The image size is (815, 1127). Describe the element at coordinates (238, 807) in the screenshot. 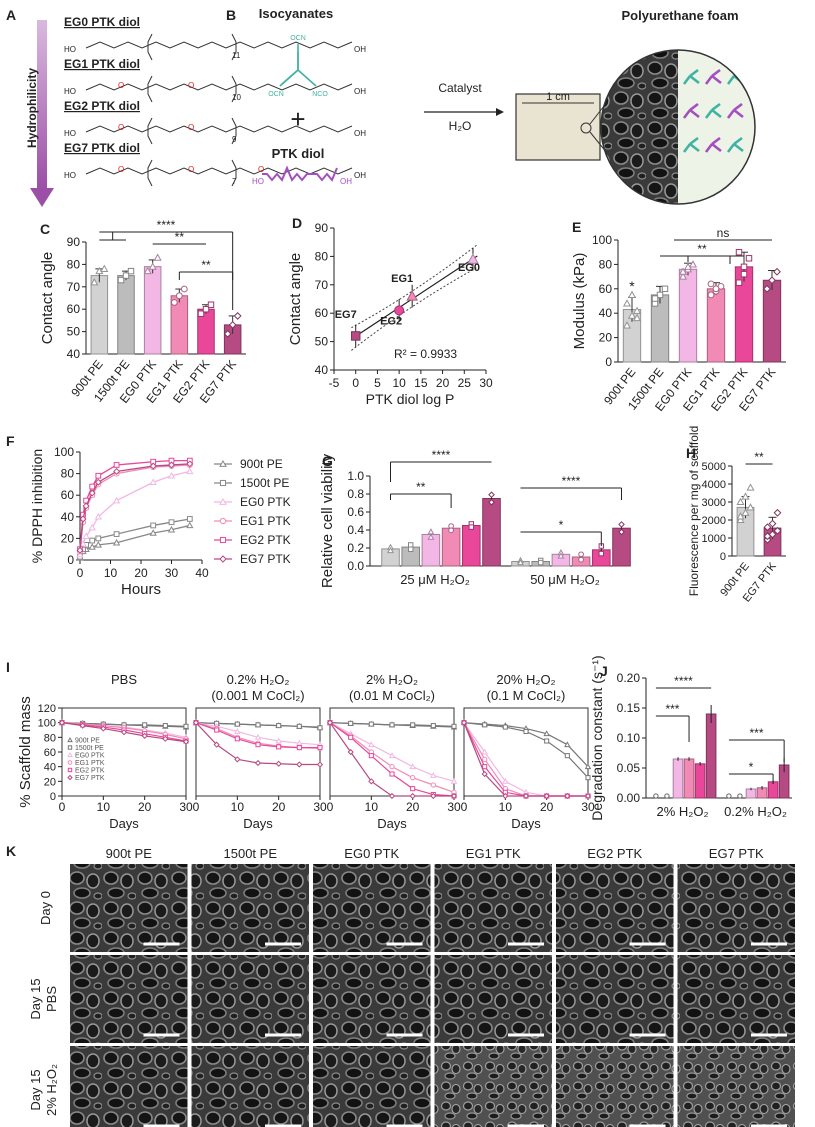

I see `chart-i-1-xtick-label: 10` at that location.